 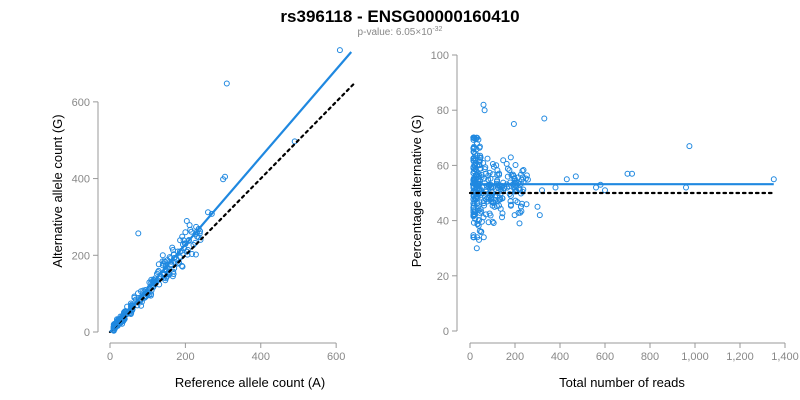 What do you see at coordinates (515, 357) in the screenshot?
I see `right-x-tick-label: 200` at bounding box center [515, 357].